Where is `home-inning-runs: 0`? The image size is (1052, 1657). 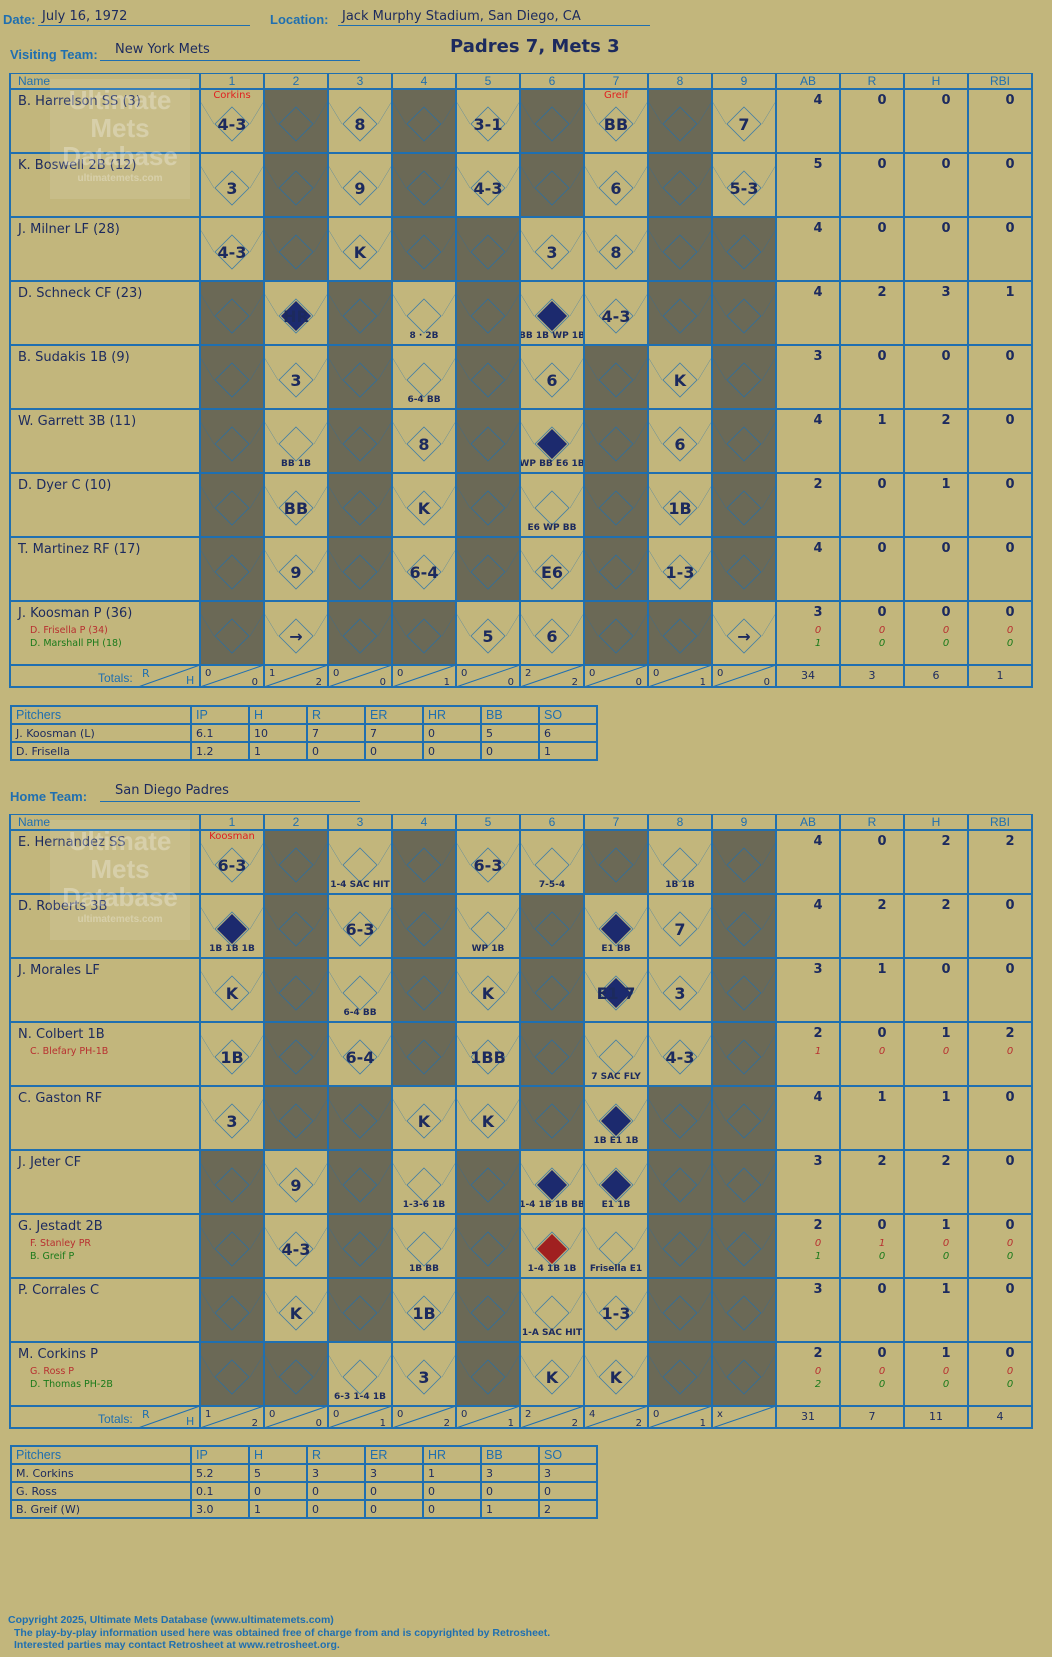
home-inning-runs: 0 is located at coordinates (656, 1414).